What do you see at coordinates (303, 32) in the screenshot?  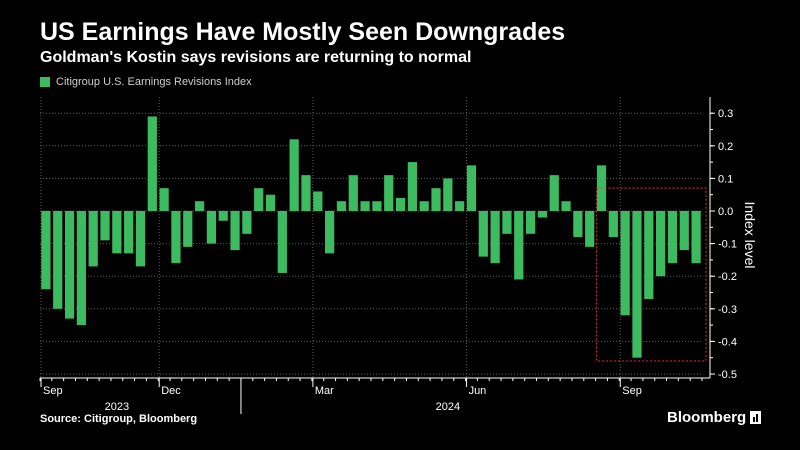 I see `chart-title: US Earnings Have Mostly Seen Downgrades` at bounding box center [303, 32].